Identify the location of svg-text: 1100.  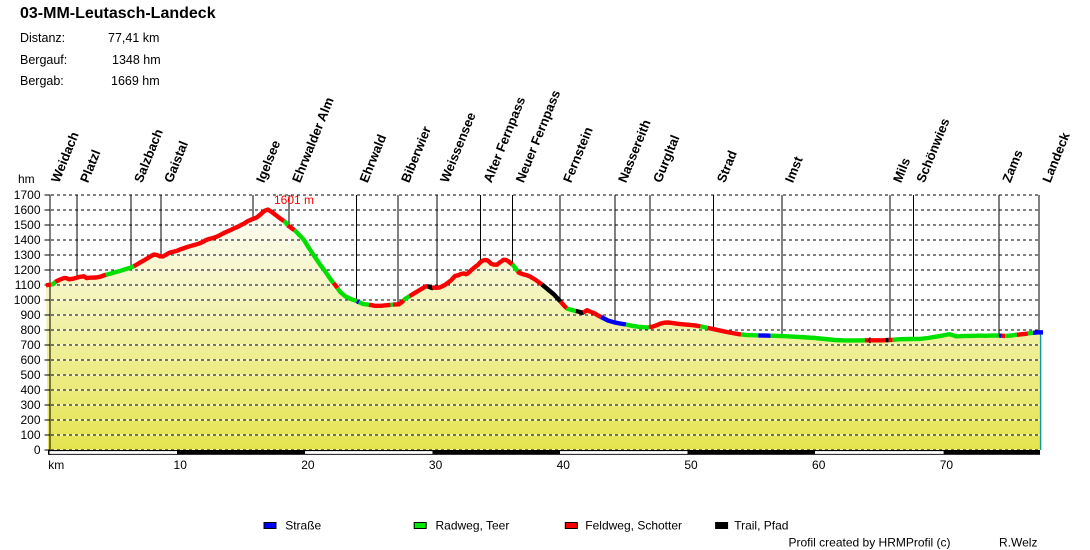
(28, 285).